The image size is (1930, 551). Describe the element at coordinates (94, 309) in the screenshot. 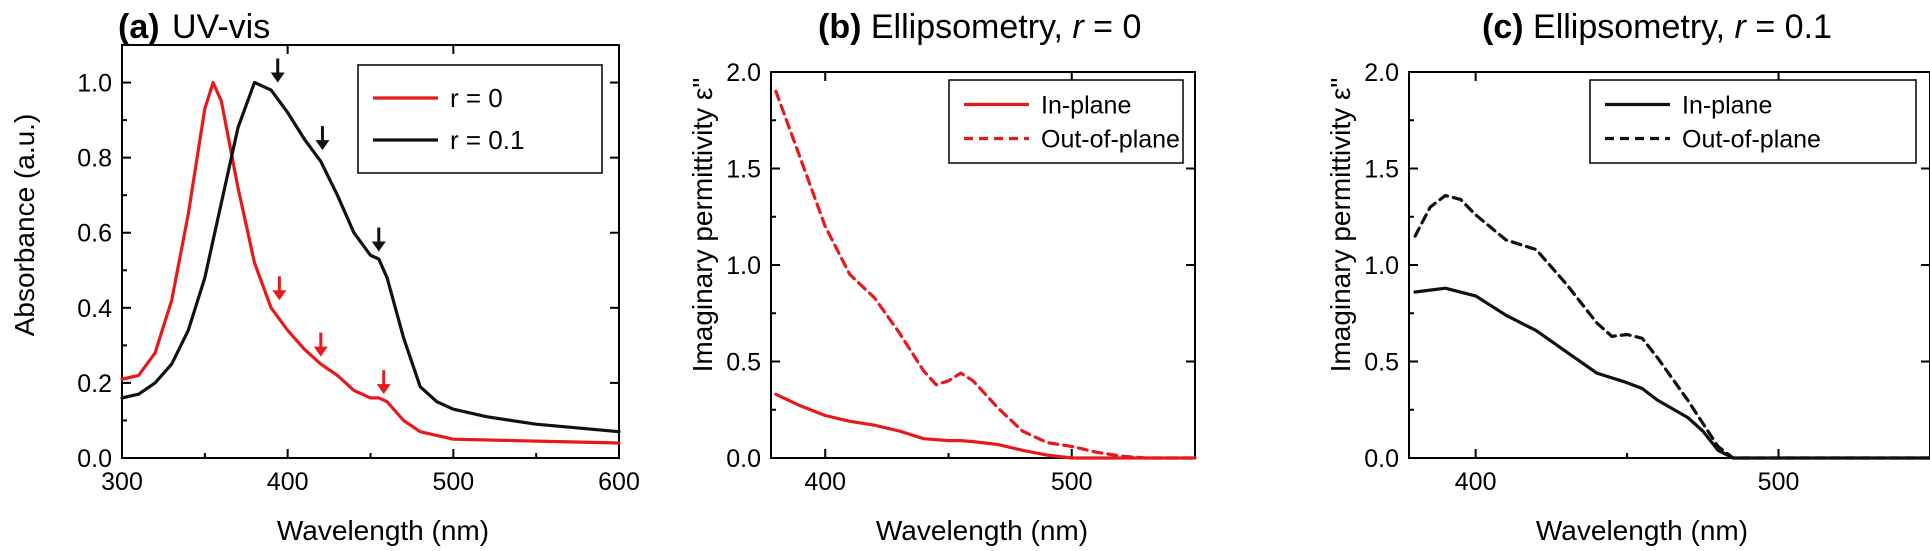

I see `y-tick-label: 0.4` at that location.